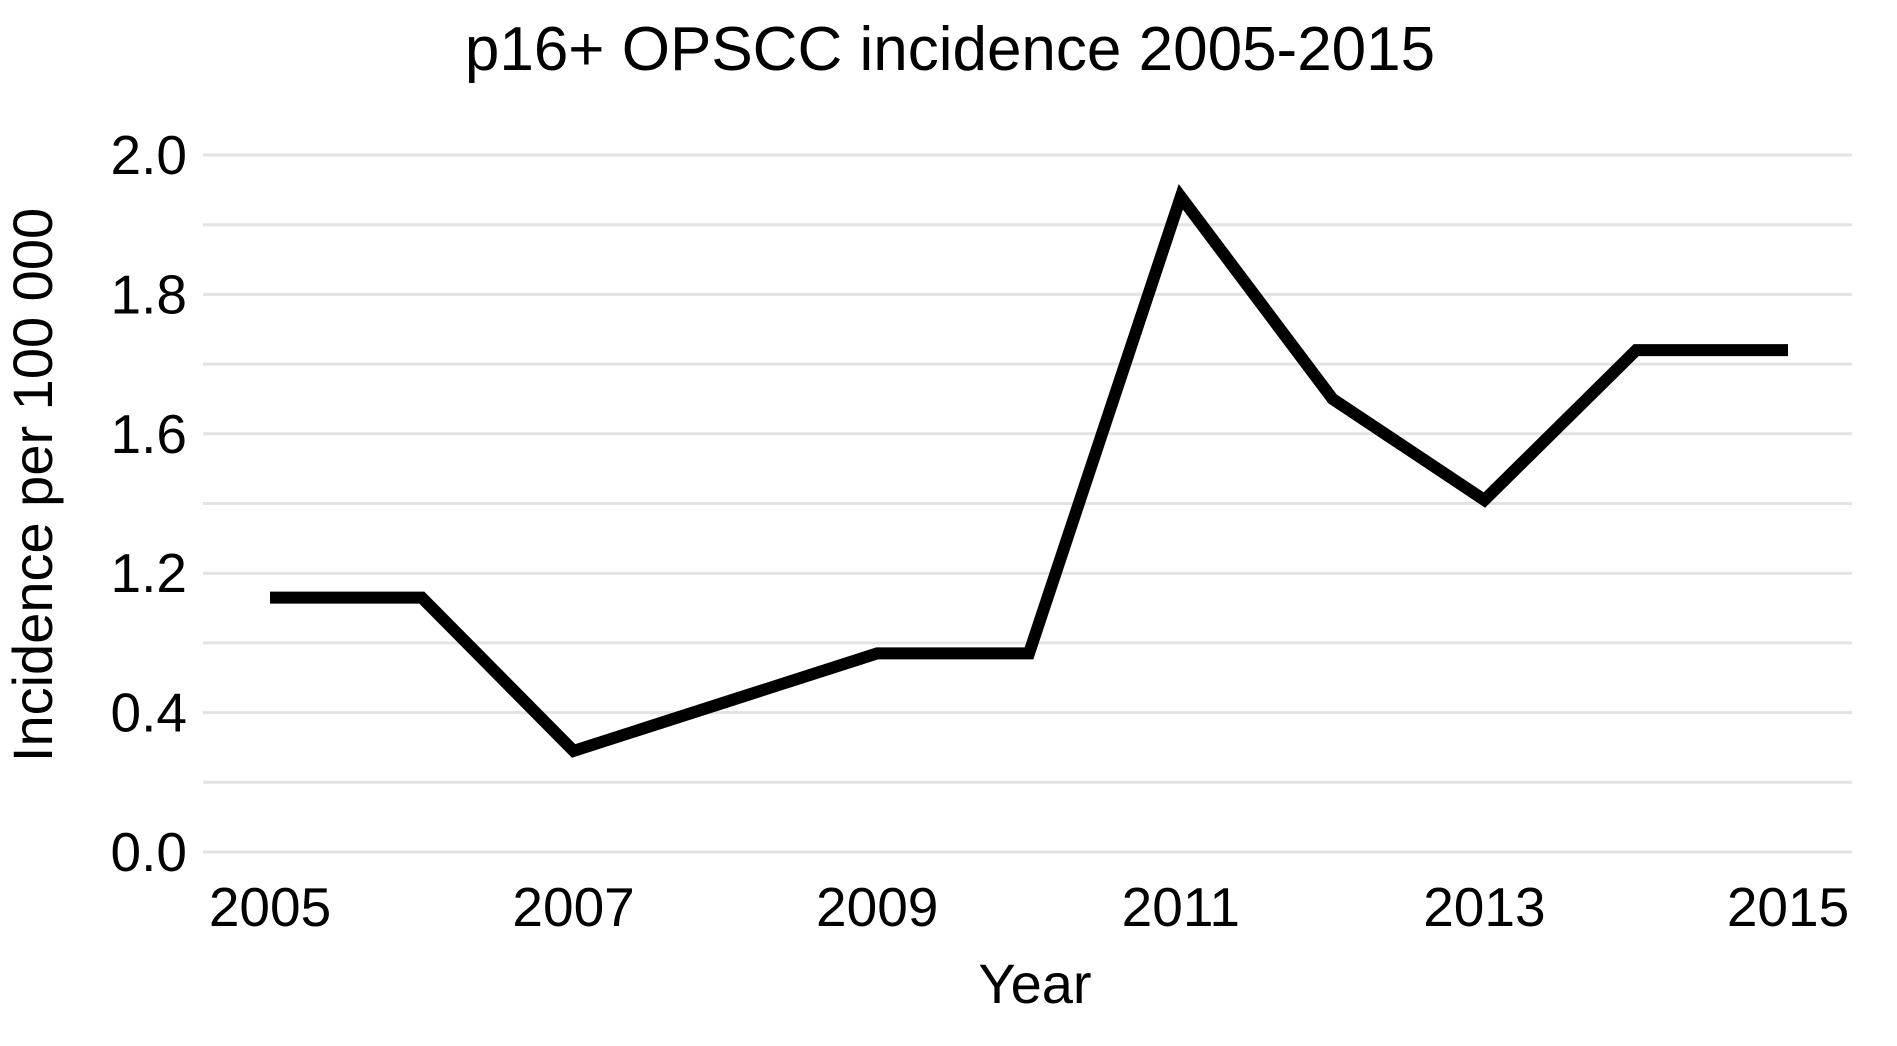 This screenshot has width=1897, height=1046. What do you see at coordinates (149, 294) in the screenshot?
I see `y-tick-label: 1.8` at bounding box center [149, 294].